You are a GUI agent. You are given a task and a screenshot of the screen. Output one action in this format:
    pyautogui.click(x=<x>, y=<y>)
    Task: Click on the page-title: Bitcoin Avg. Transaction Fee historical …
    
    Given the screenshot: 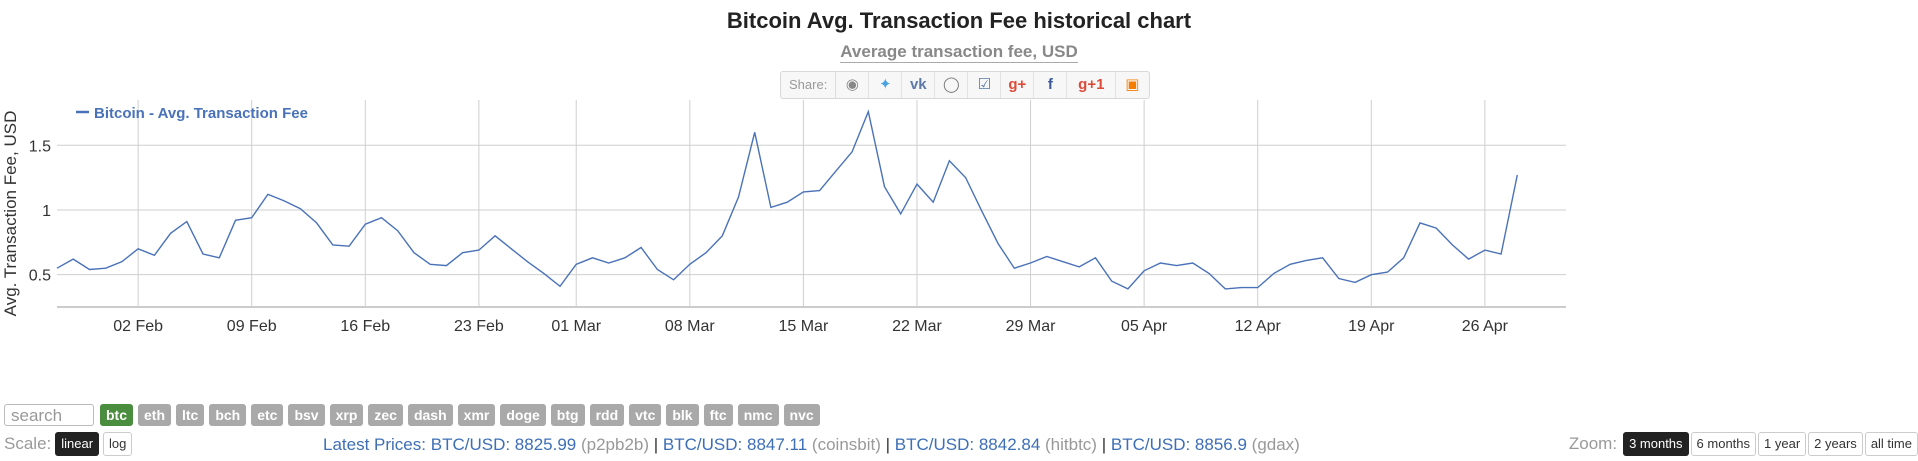 What is the action you would take?
    pyautogui.click(x=959, y=20)
    